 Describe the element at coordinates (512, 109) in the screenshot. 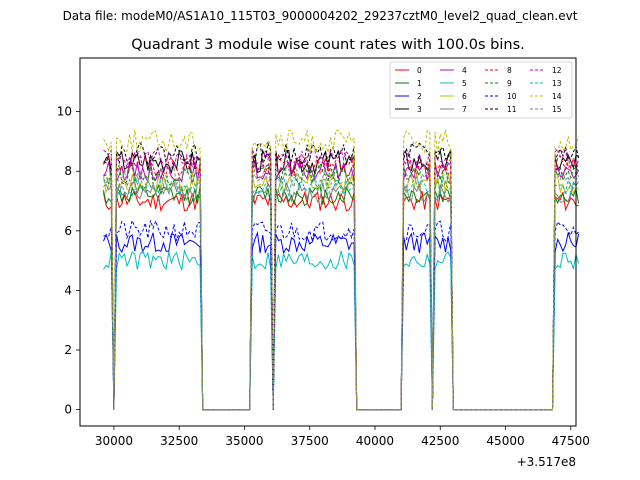

I see `legend-label-11: 11` at that location.